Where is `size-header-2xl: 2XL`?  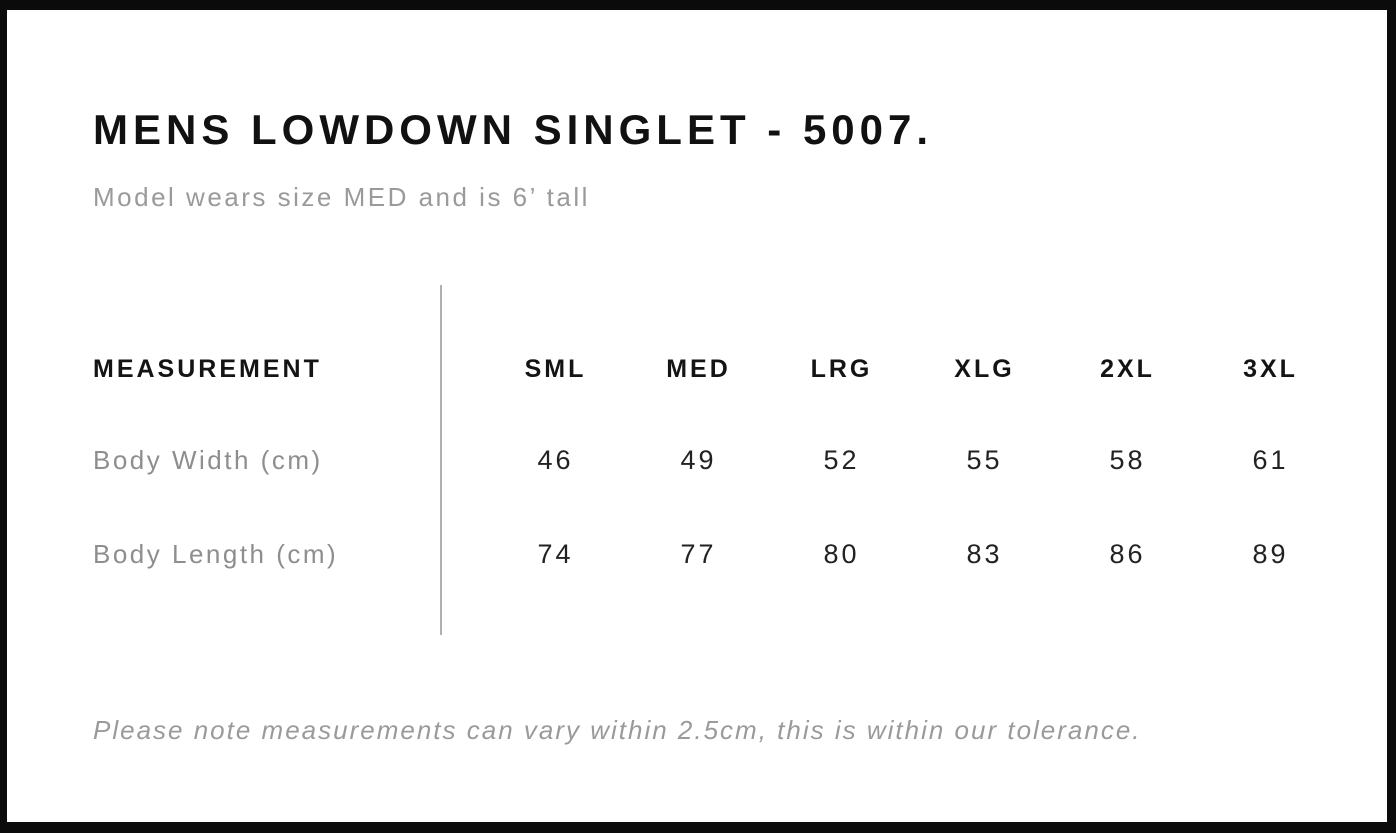 size-header-2xl: 2XL is located at coordinates (1127, 368).